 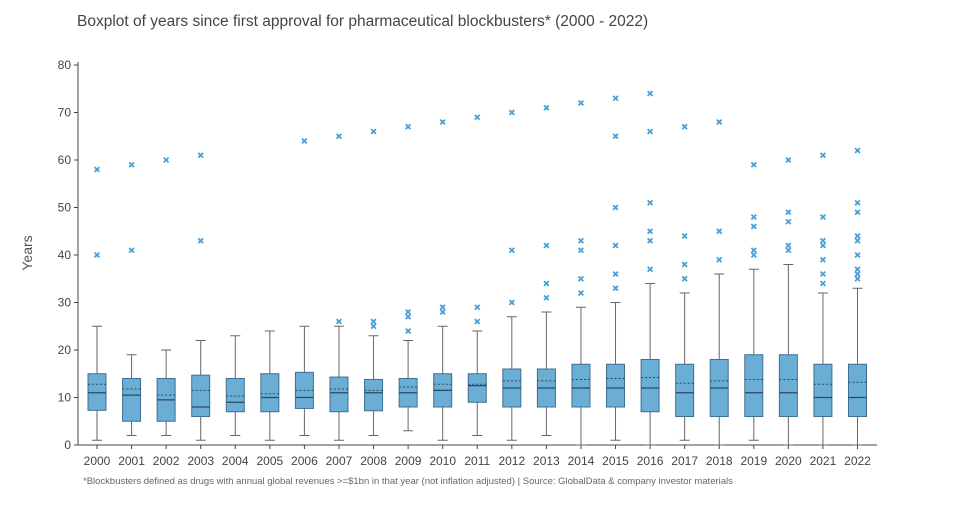 What do you see at coordinates (339, 461) in the screenshot?
I see `x-tick-label: 2007` at bounding box center [339, 461].